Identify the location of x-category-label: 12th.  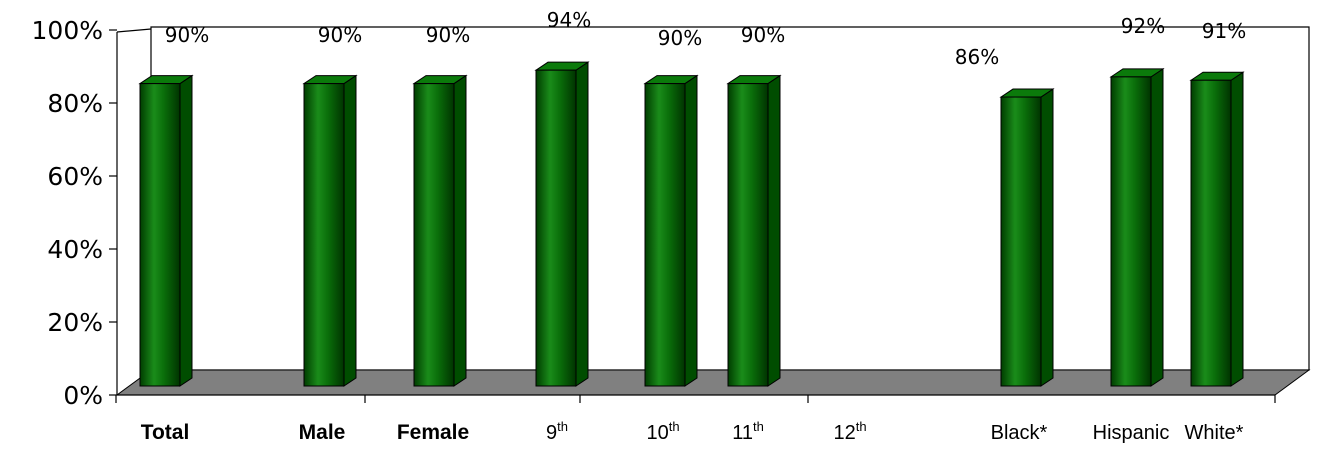
(849, 431).